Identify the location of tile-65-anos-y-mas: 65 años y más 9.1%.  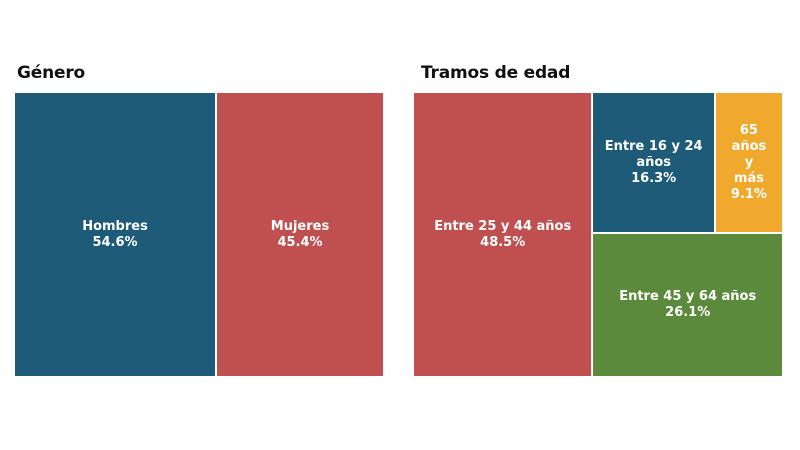
(748, 163).